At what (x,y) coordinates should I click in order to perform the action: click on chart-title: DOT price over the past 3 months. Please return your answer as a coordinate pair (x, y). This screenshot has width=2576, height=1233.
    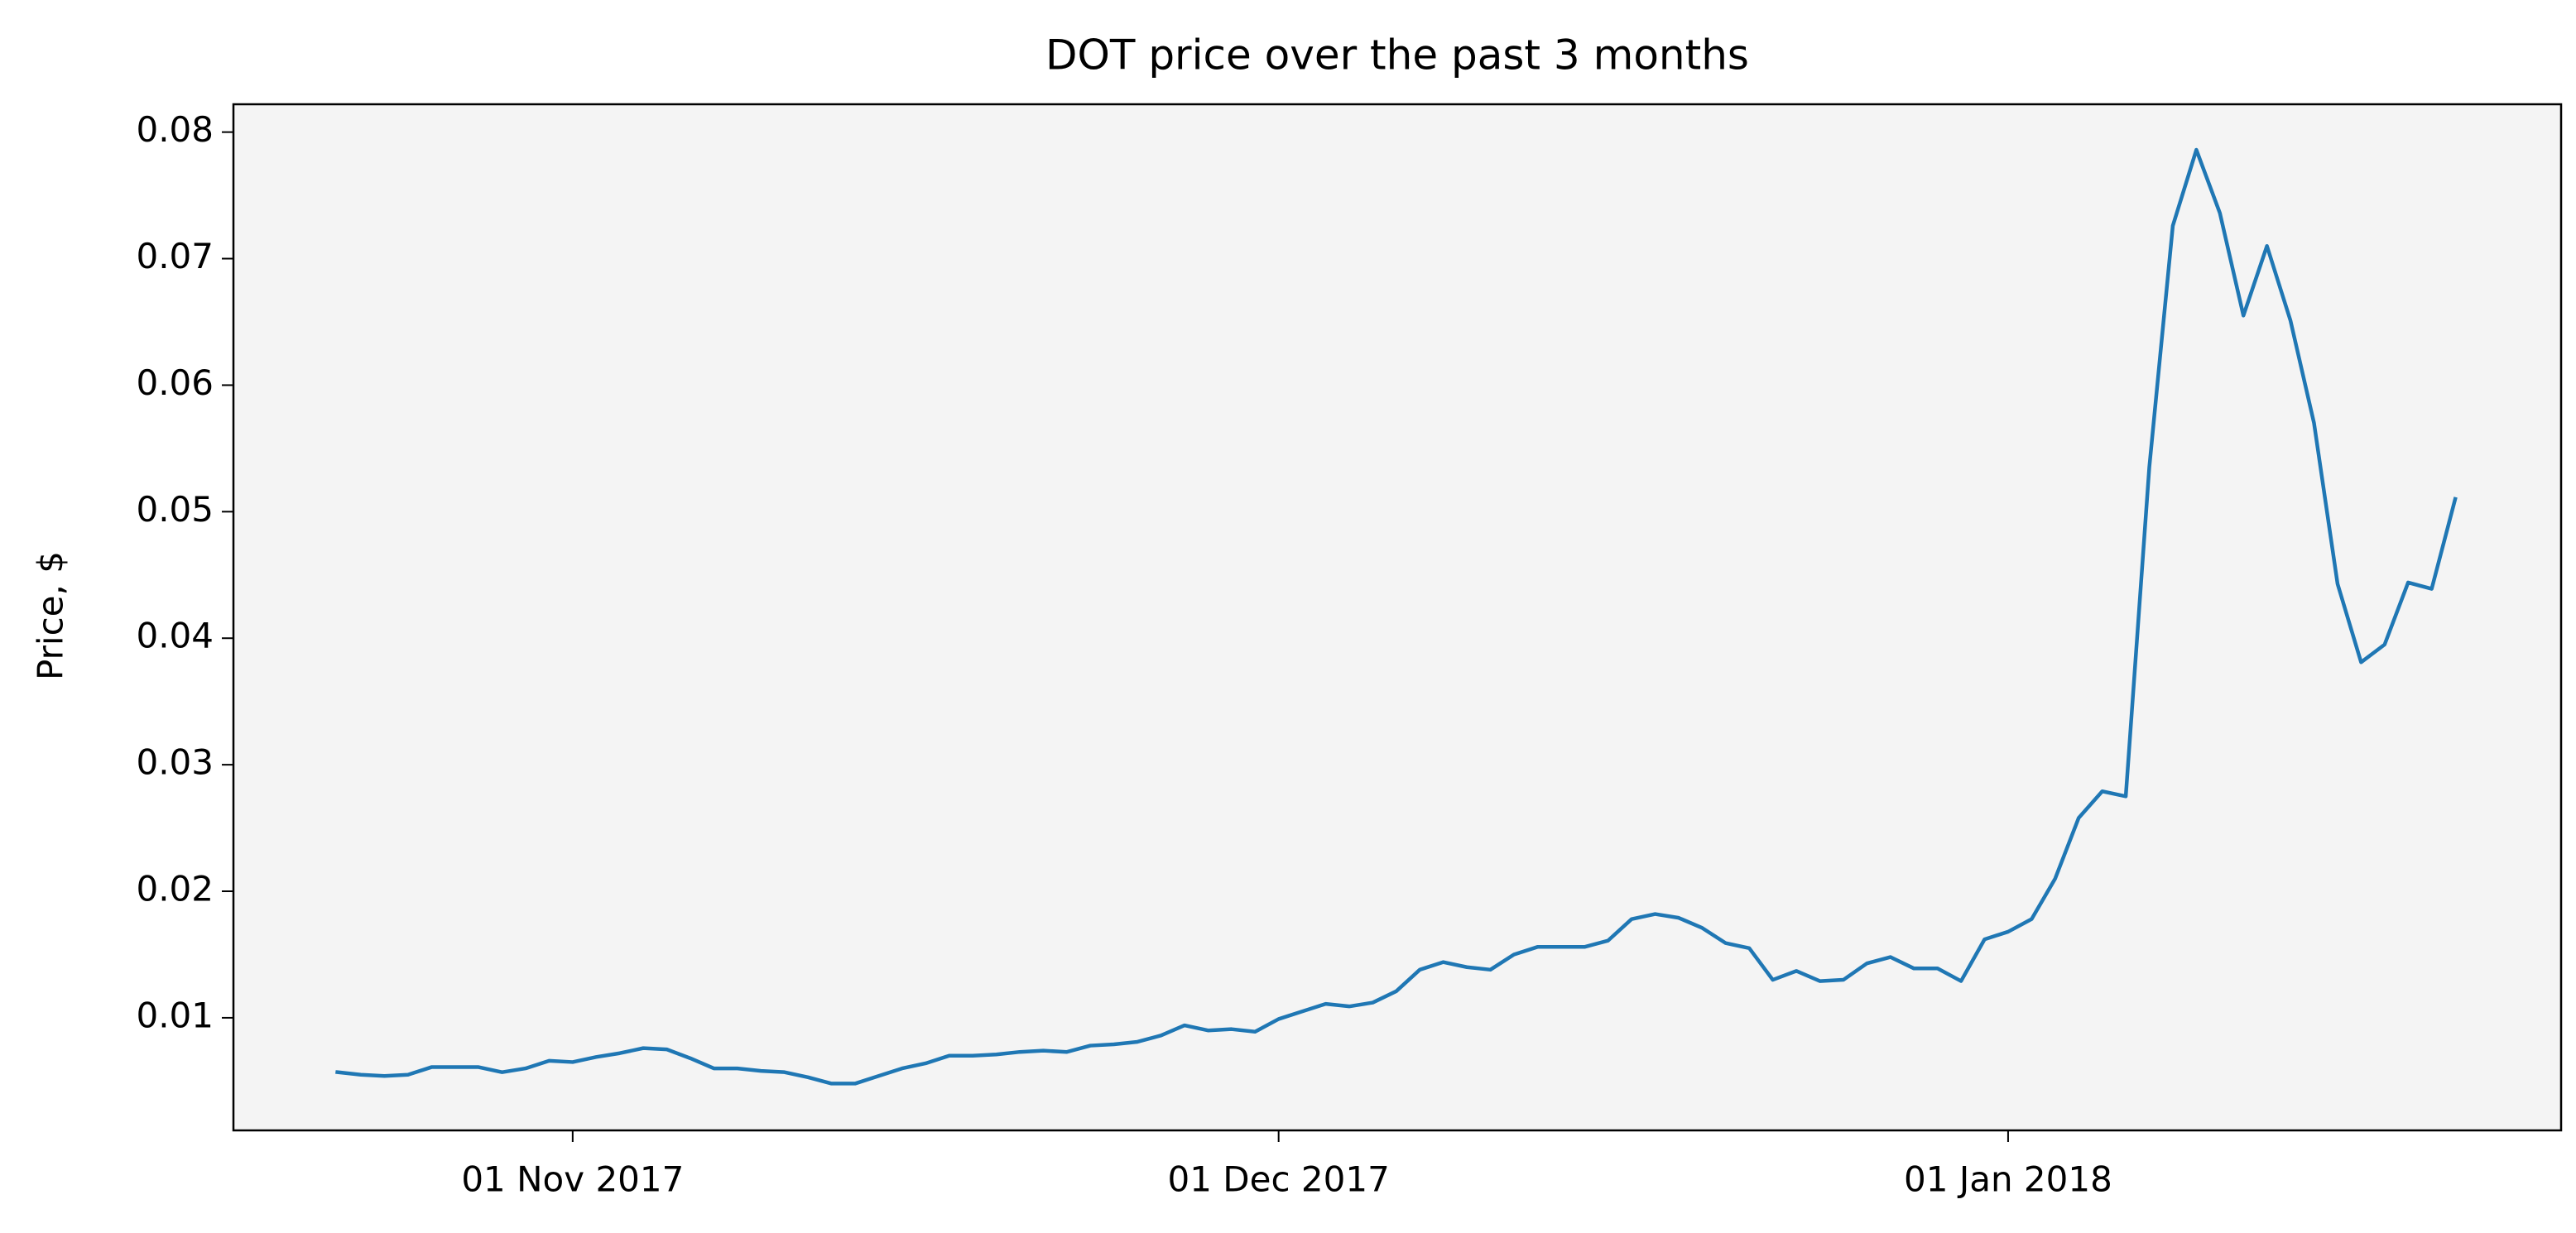
    Looking at the image, I should click on (1397, 55).